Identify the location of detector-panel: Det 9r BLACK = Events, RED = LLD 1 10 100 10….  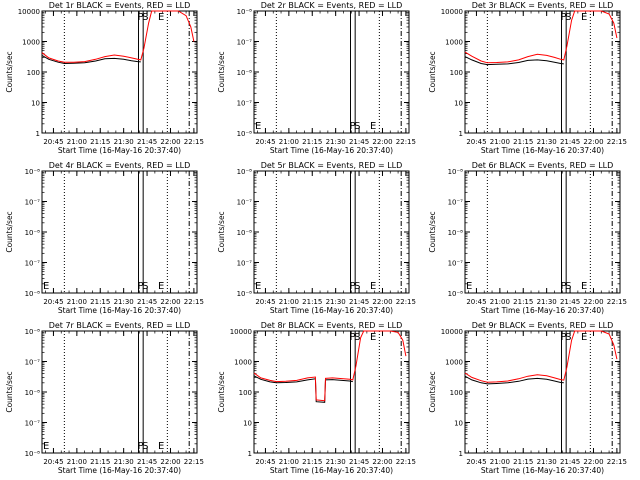
(527, 398).